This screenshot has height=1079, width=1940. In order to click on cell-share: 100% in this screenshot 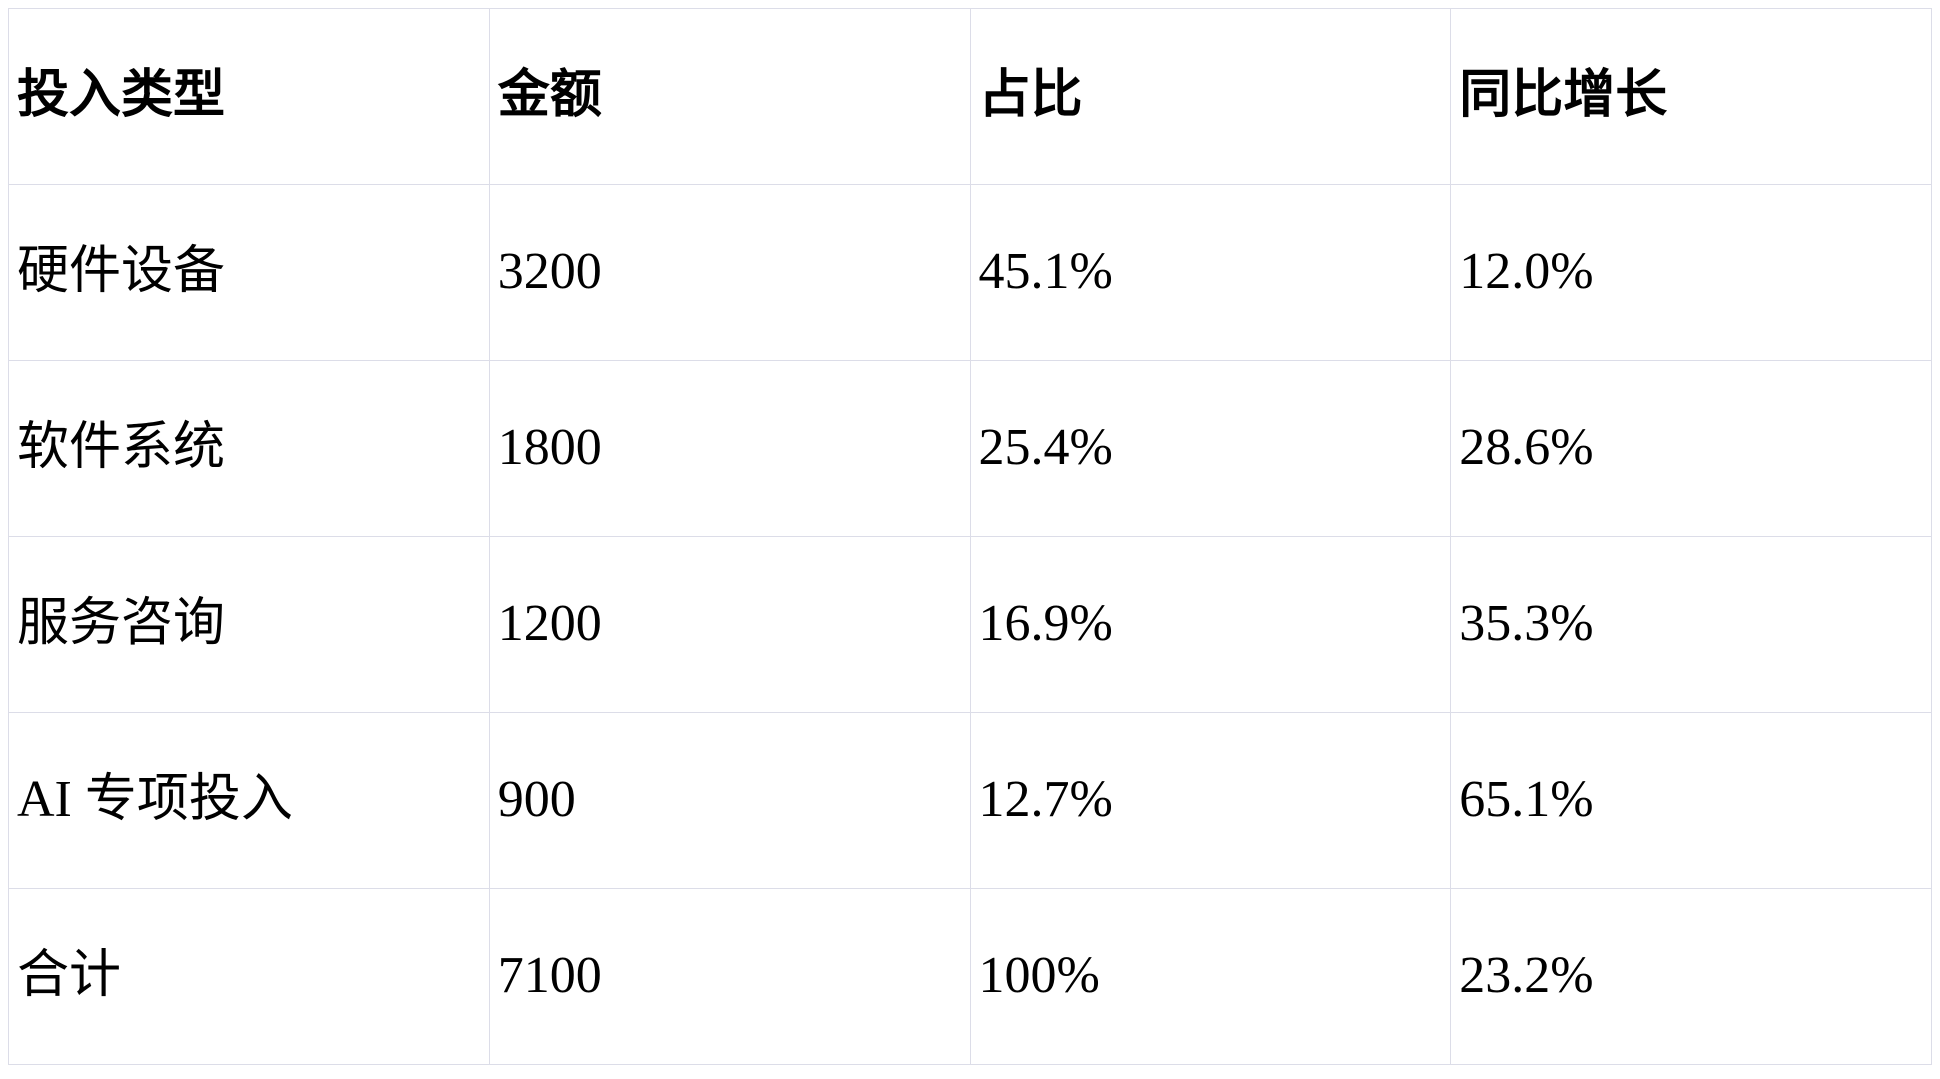, I will do `click(1210, 976)`.